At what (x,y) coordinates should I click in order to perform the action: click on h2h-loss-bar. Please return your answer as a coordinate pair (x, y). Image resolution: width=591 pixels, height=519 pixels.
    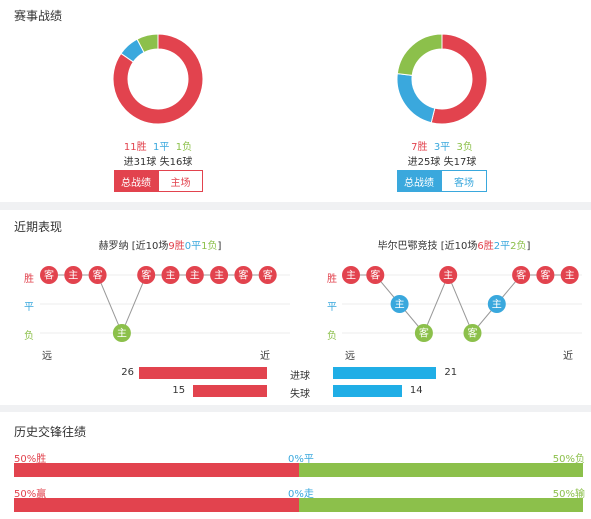
    Looking at the image, I should click on (440, 470).